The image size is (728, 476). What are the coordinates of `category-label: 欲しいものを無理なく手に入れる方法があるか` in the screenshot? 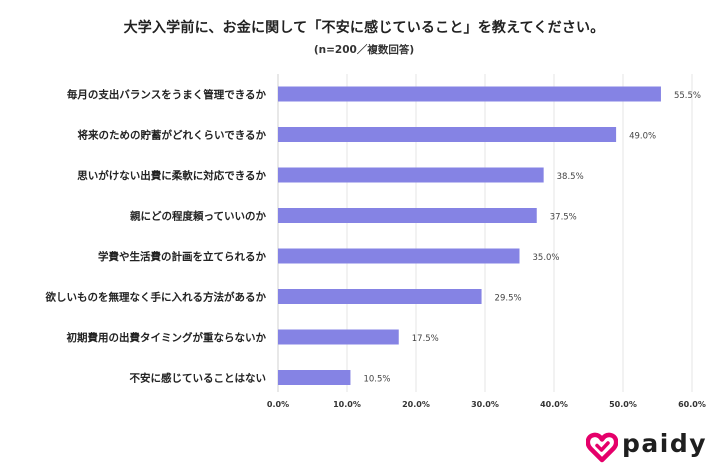 It's located at (156, 297).